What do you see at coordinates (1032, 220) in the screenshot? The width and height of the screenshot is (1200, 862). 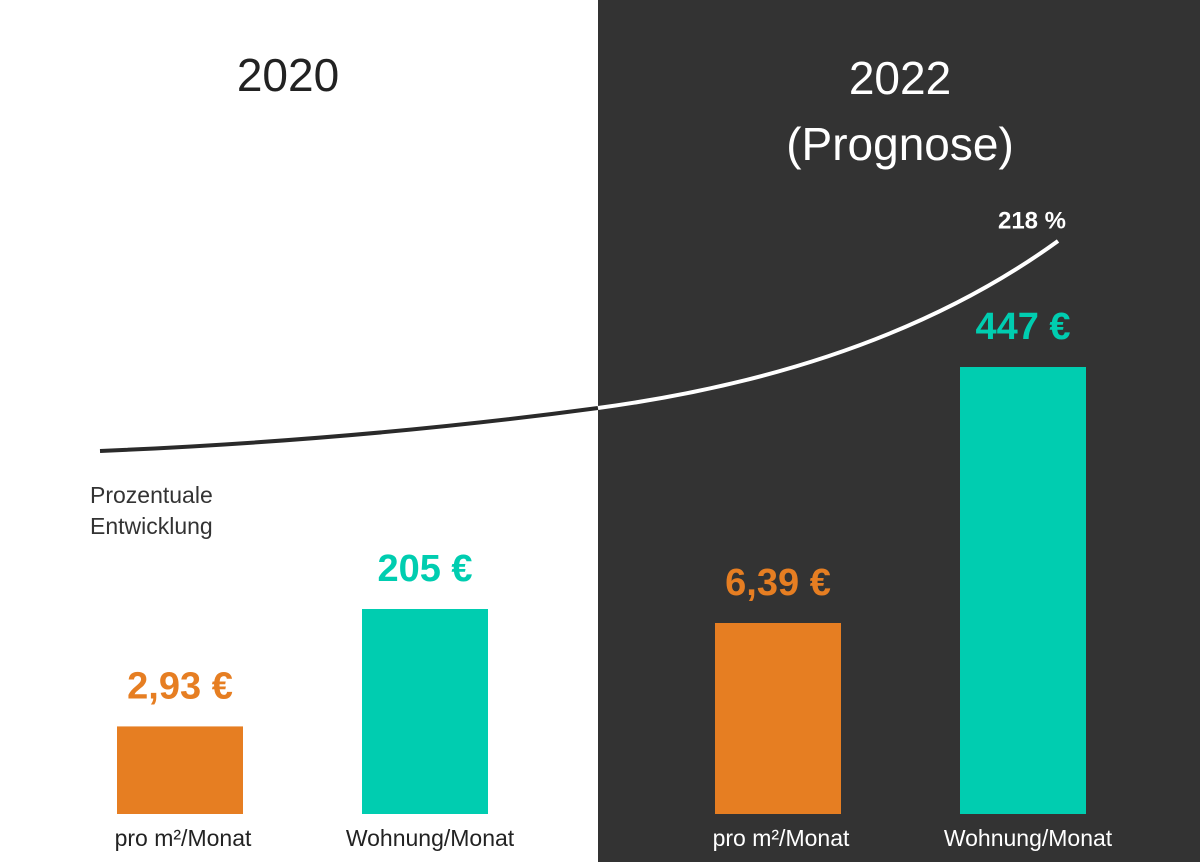 I see `growth-annotation: 218 %` at bounding box center [1032, 220].